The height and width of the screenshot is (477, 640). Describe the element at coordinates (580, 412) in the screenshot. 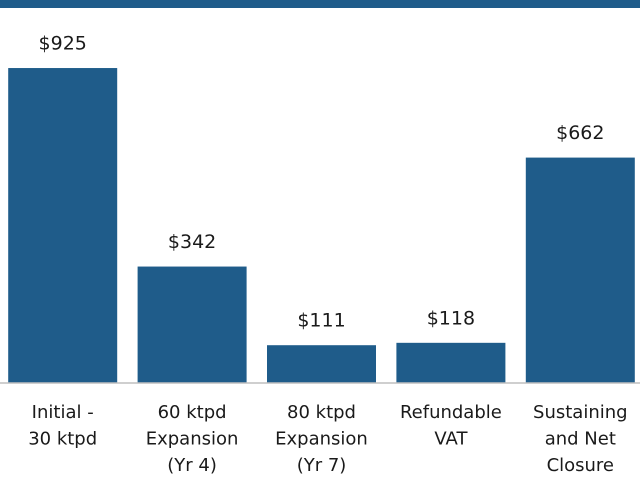

I see `x-tick-label: Sustaining` at that location.